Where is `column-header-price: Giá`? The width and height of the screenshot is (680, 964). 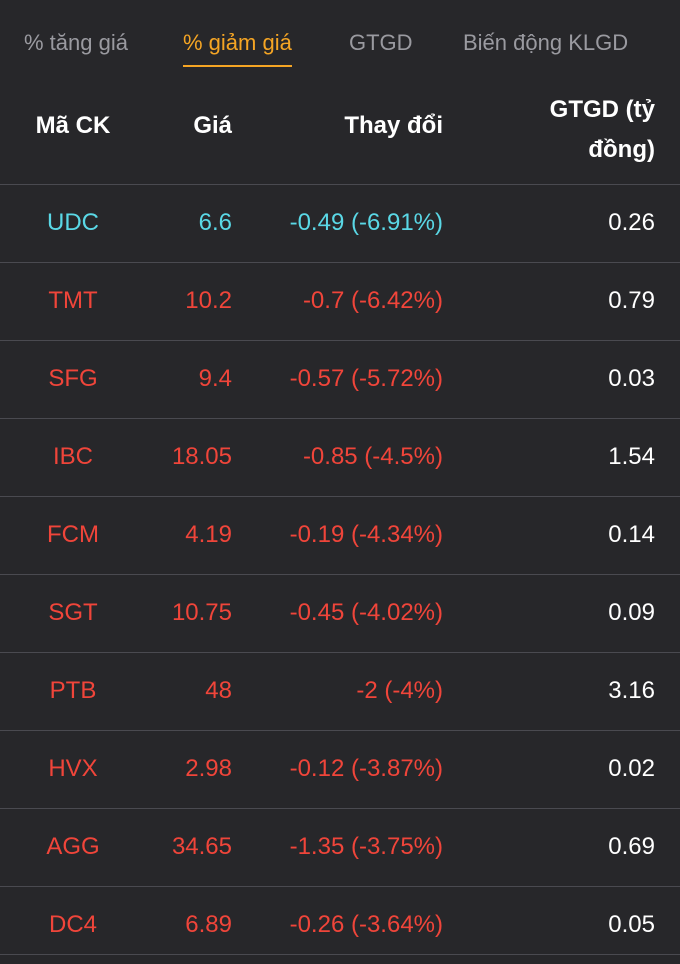 column-header-price: Giá is located at coordinates (212, 125).